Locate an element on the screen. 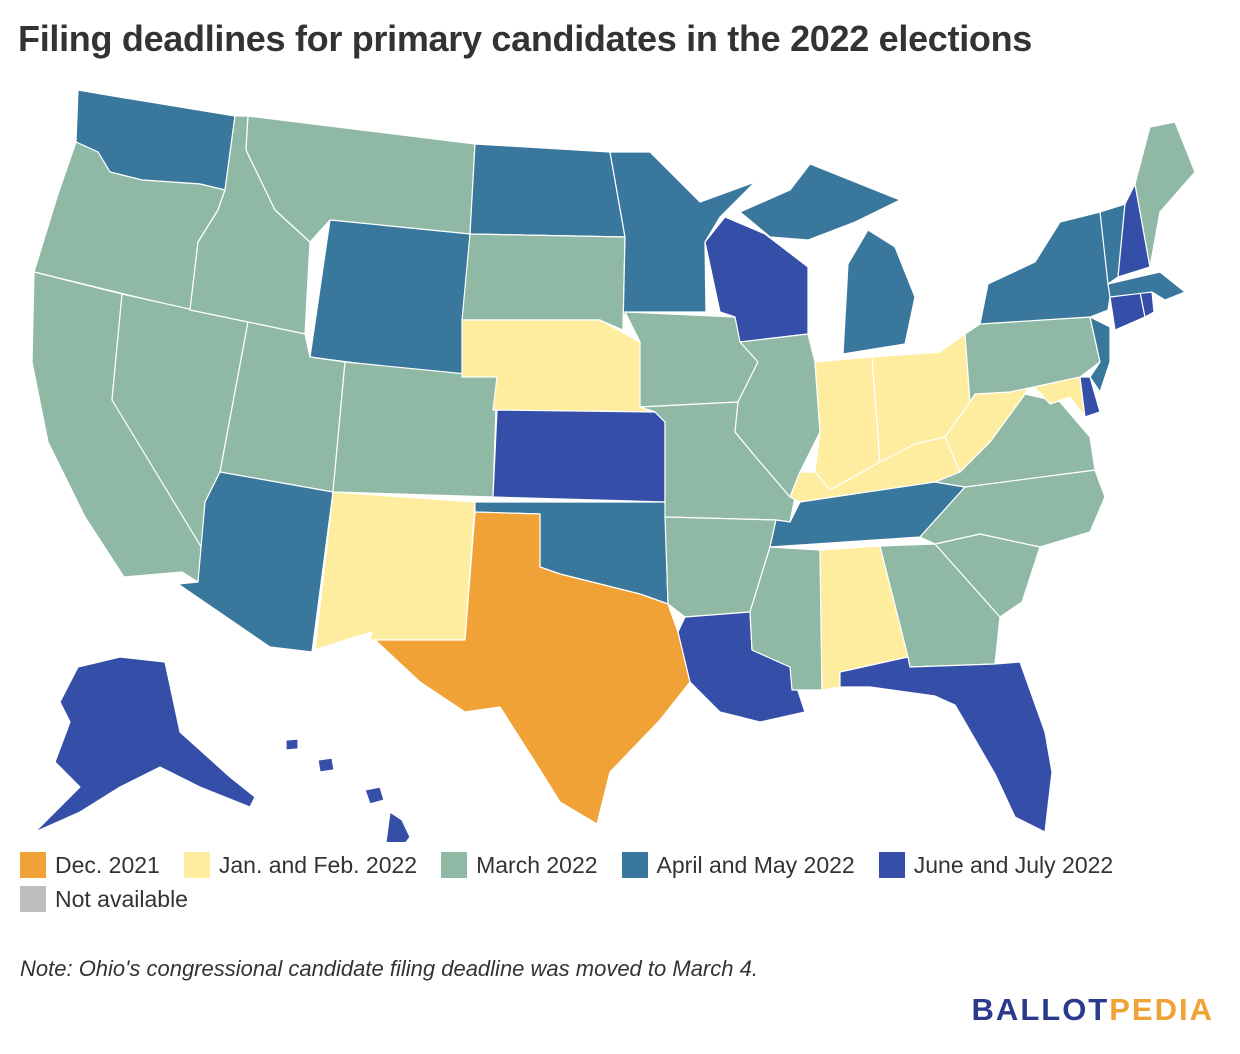 This screenshot has width=1240, height=1054. legend-row-2: Not available is located at coordinates (620, 899).